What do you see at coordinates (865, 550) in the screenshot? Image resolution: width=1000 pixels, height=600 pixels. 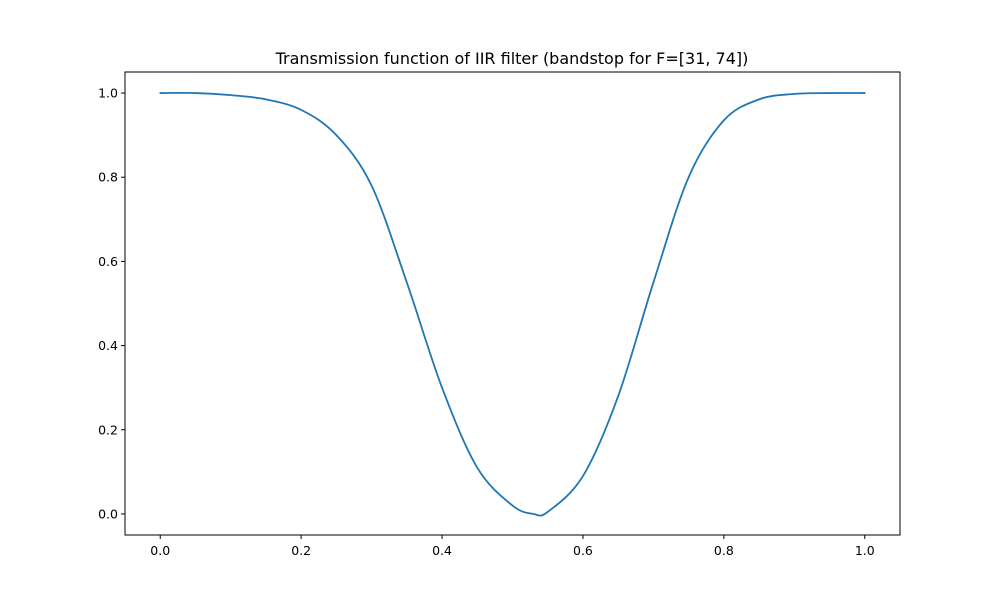 I see `x-tick-label: 1.0` at bounding box center [865, 550].